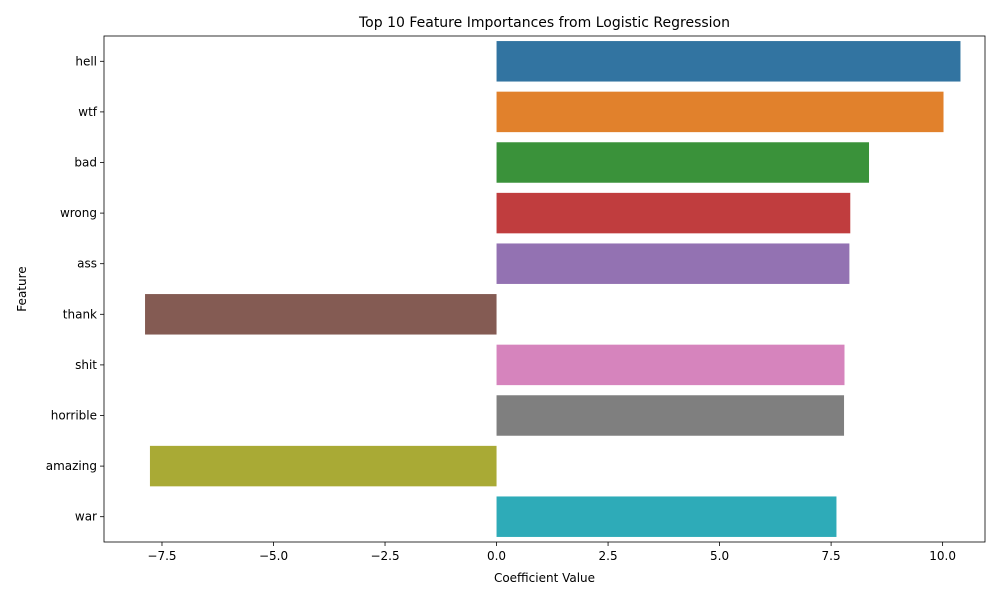  I want to click on y-tick-label-war: war, so click(86, 517).